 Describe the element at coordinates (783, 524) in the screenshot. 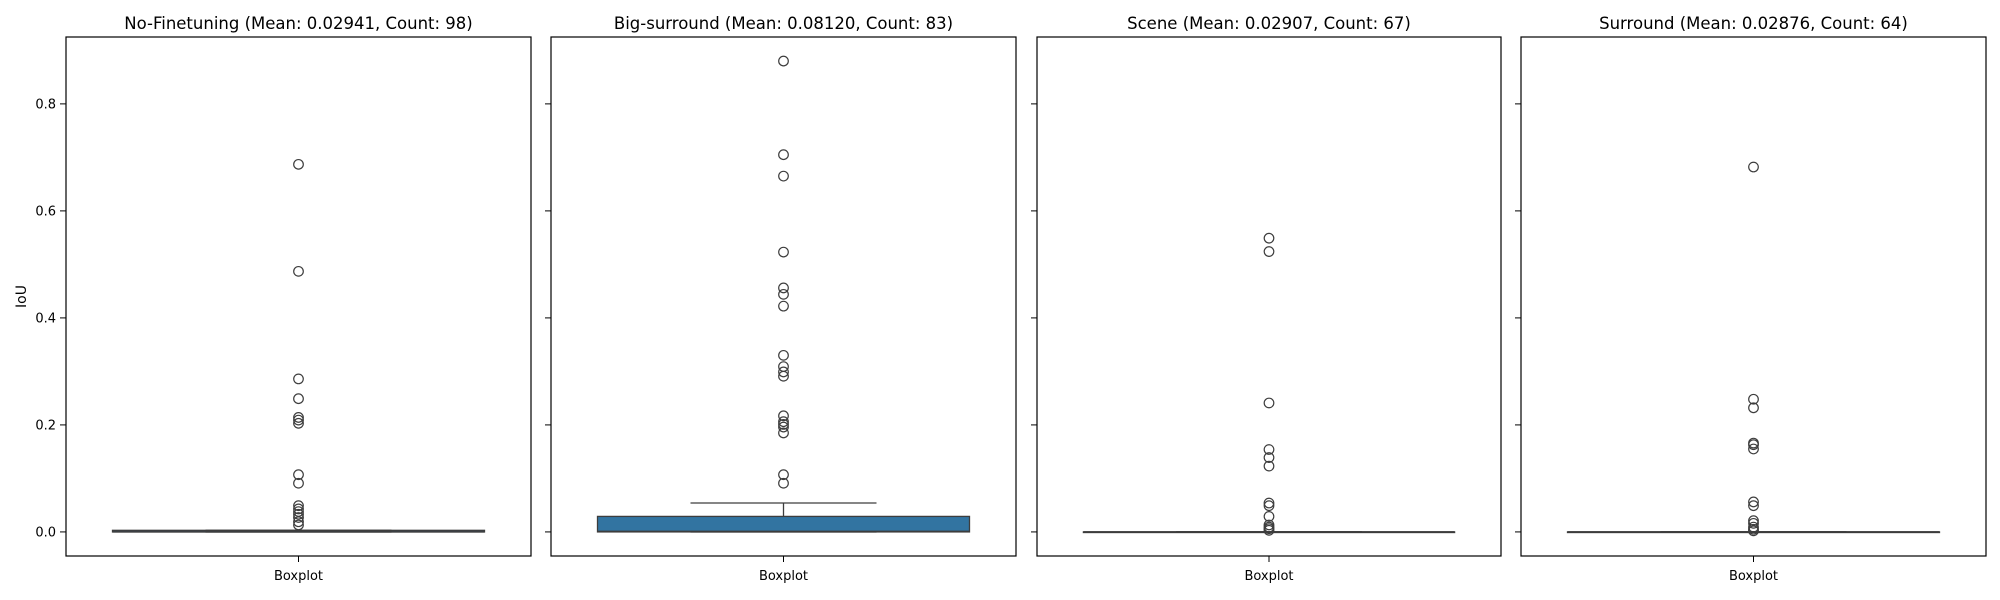

I see `box-iqr` at that location.